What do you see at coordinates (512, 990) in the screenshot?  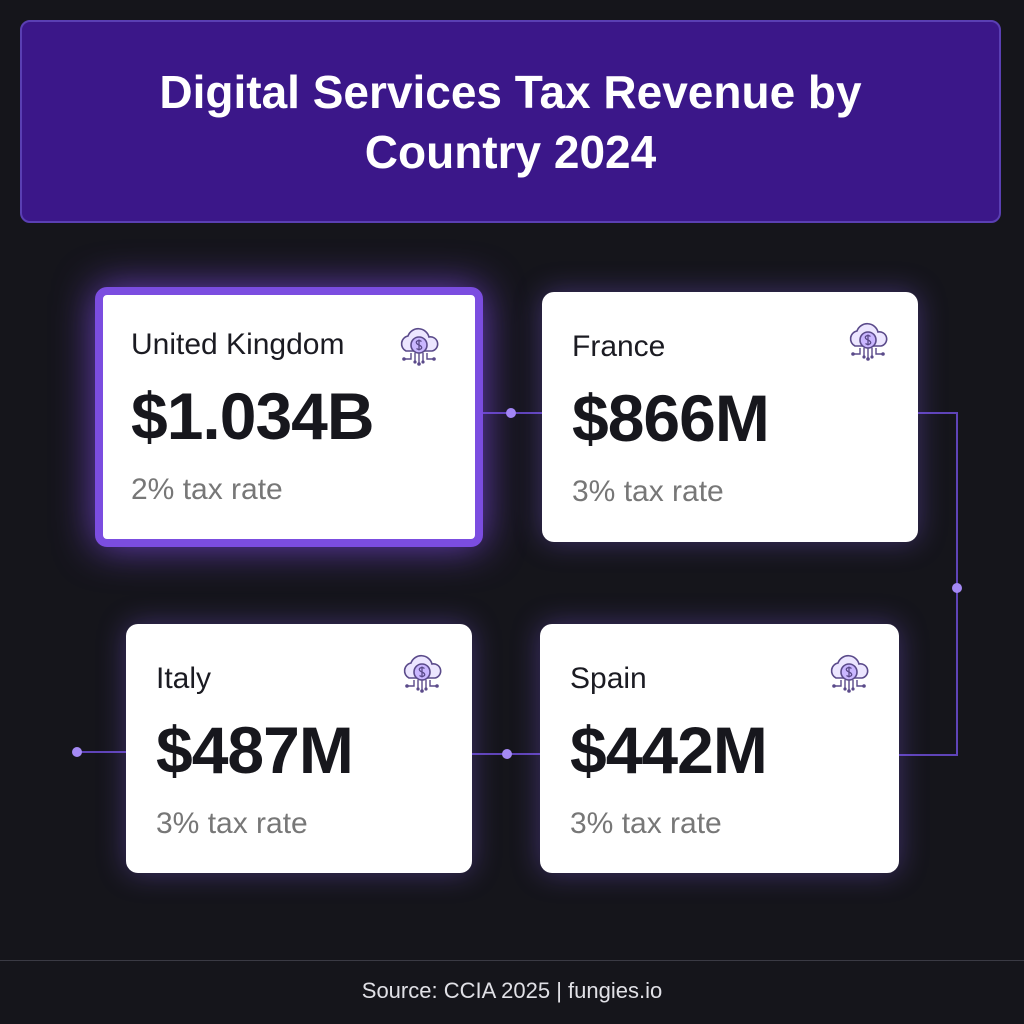 I see `footer-source: Source: CCIA 2025 | fungies.io` at bounding box center [512, 990].